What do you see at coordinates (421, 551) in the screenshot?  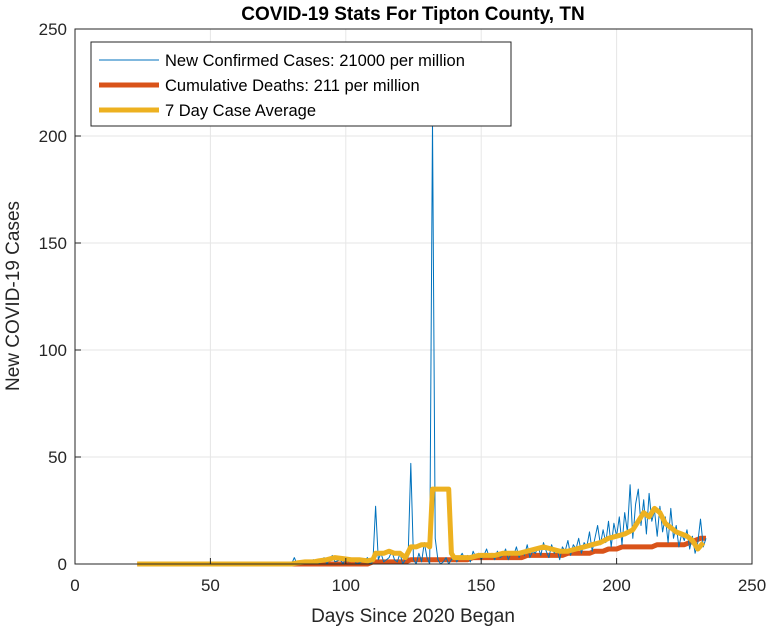 I see `cumulative-deaths-line` at bounding box center [421, 551].